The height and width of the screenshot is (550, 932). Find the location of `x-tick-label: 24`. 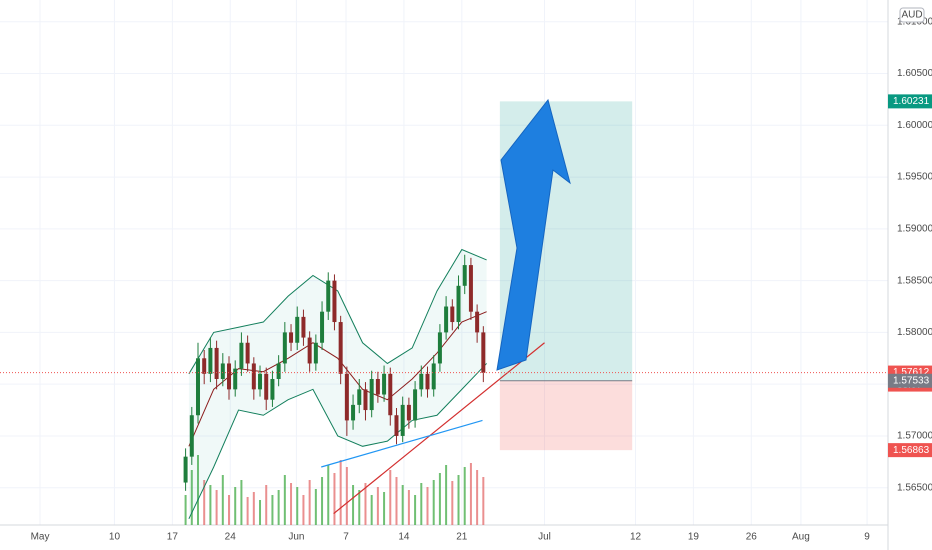

x-tick-label: 24 is located at coordinates (231, 537).